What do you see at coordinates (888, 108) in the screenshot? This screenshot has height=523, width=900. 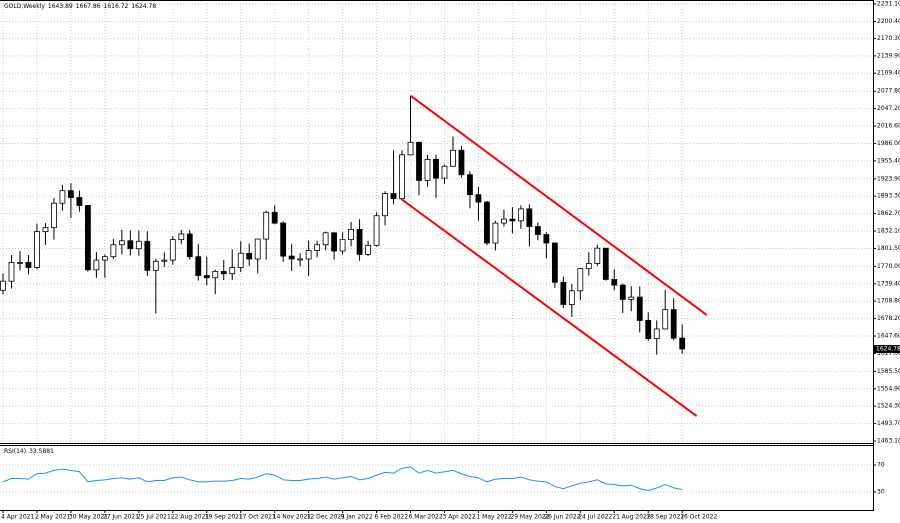 I see `y-tick-label: 2047.20` at bounding box center [888, 108].